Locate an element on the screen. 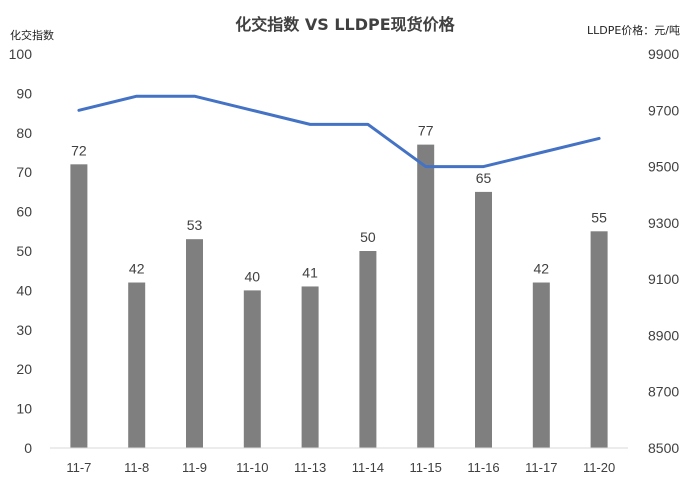 This screenshot has height=485, width=690. left-axis-tick-label: 50 is located at coordinates (24, 251).